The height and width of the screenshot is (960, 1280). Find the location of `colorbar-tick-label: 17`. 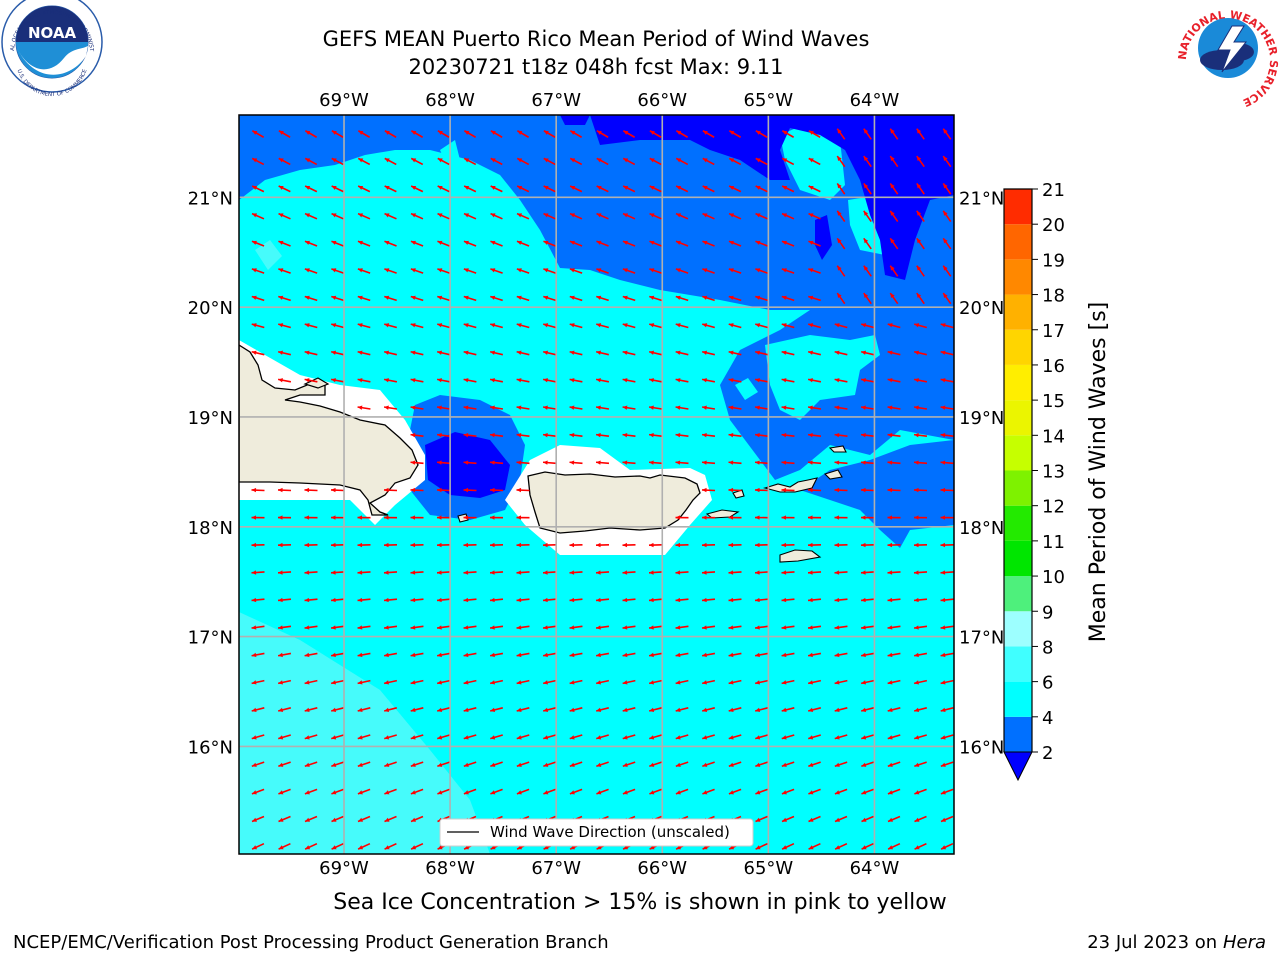

colorbar-tick-label: 17 is located at coordinates (1053, 331).